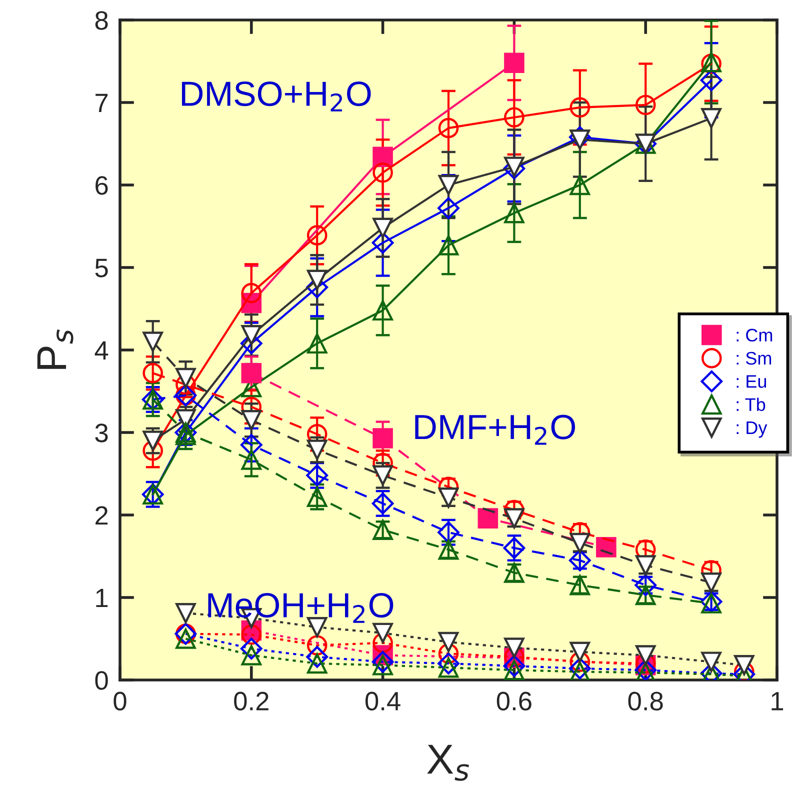 The image size is (792, 794). Describe the element at coordinates (101, 20) in the screenshot. I see `y-tick-label: 8` at that location.